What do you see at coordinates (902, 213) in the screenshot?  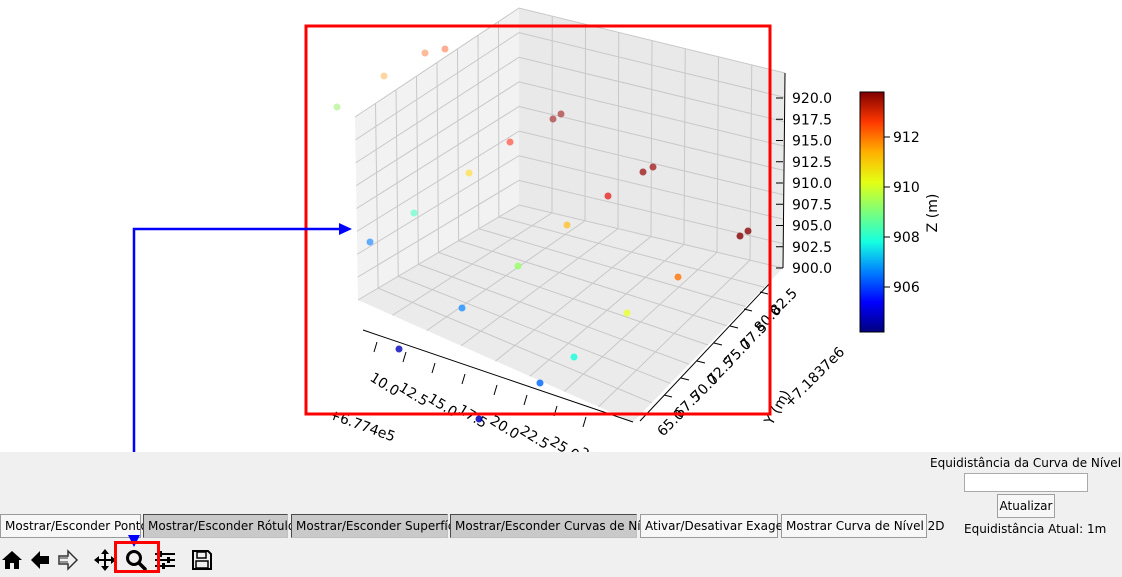 I see `colorbar-ticks: 912 910 908 906` at bounding box center [902, 213].